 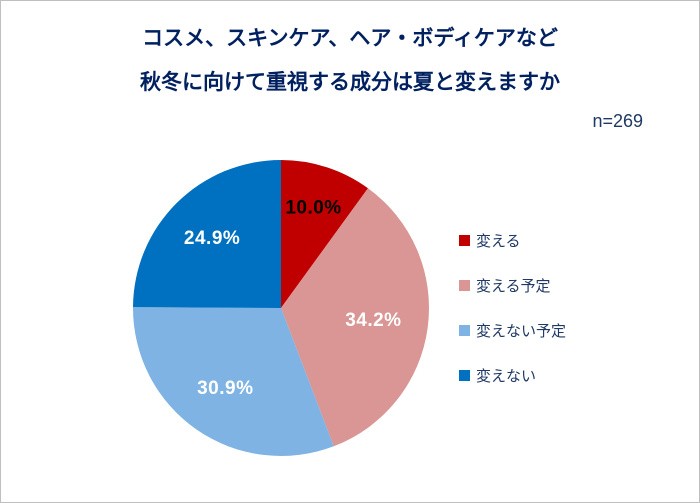 What do you see at coordinates (350, 82) in the screenshot?
I see `chart-title-line2: 秋冬に向けて重視する成分は夏と変えますか` at bounding box center [350, 82].